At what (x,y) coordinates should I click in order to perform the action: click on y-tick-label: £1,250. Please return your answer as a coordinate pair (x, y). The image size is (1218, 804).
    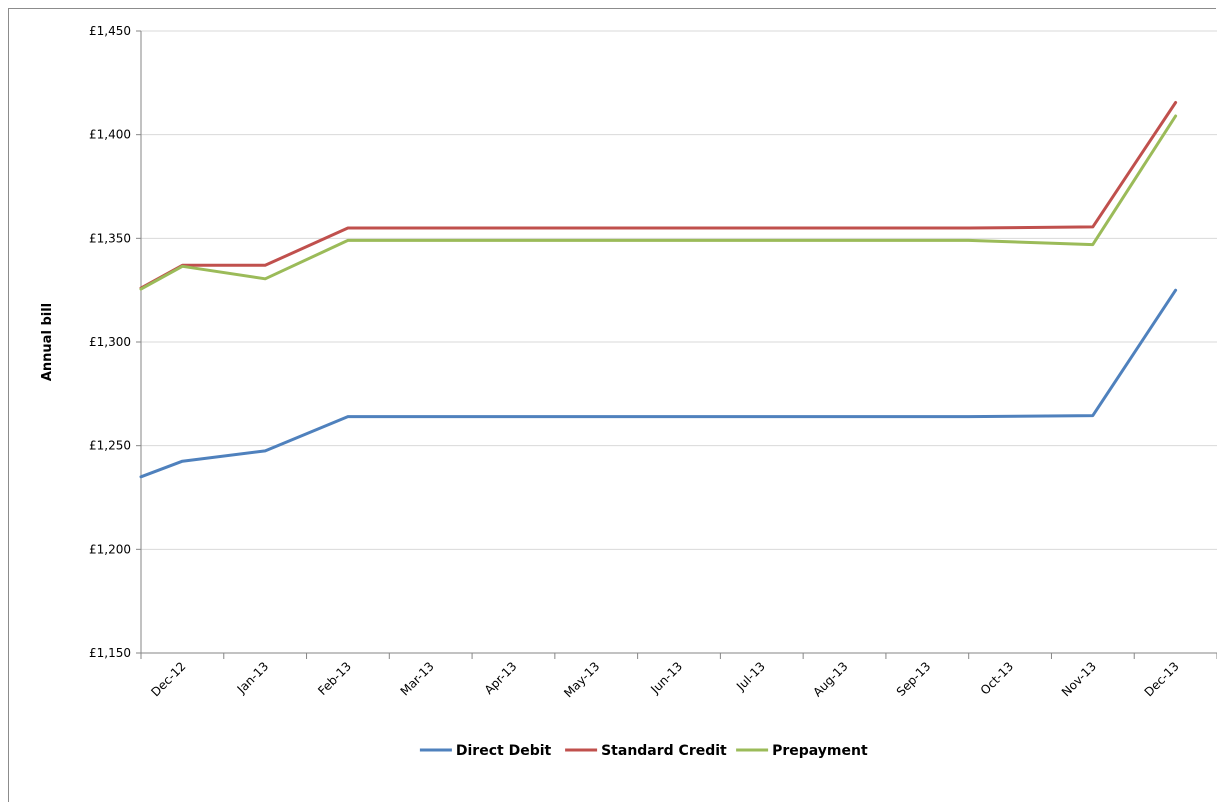
    Looking at the image, I should click on (110, 446).